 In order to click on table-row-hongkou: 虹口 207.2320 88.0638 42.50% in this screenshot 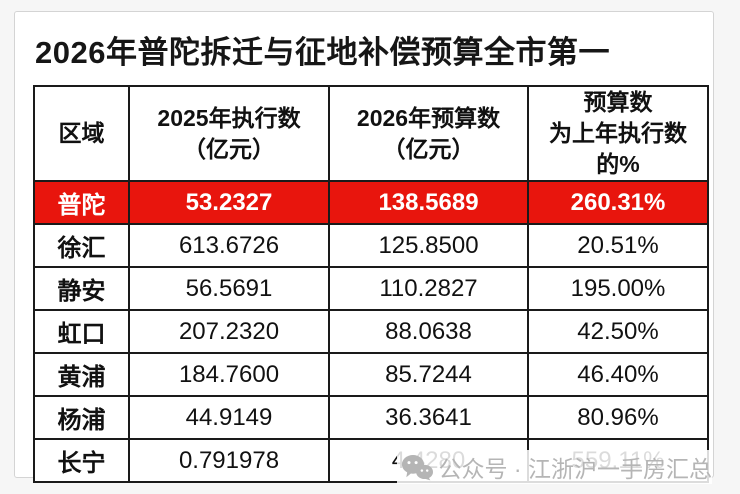, I will do `click(371, 331)`.